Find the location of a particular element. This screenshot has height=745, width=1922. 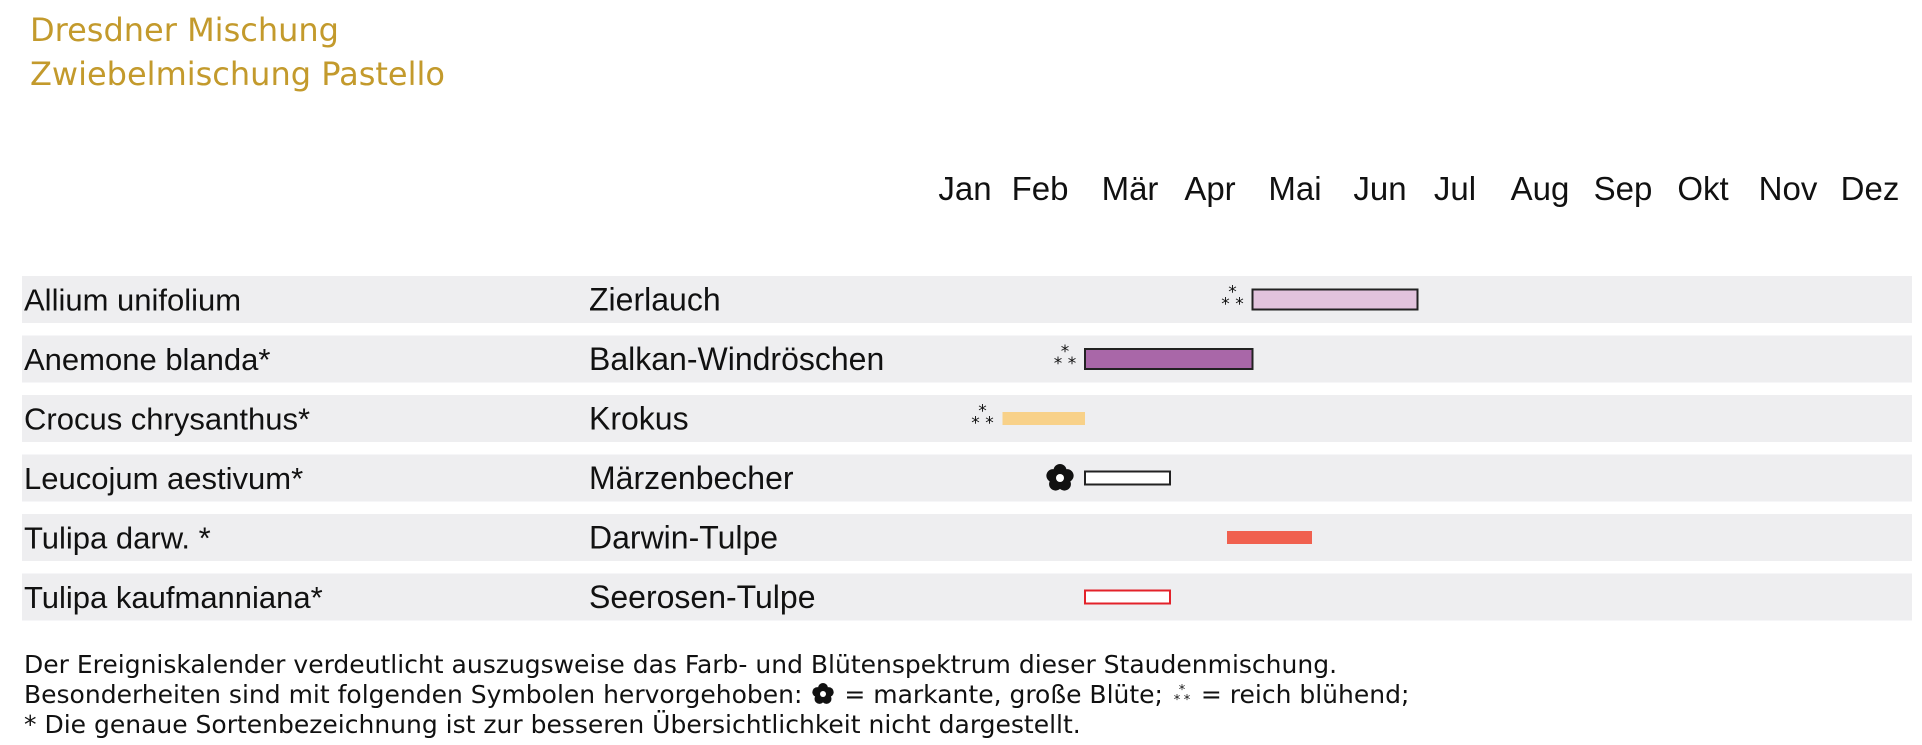

row-latin-name: Leucojum aestivum* is located at coordinates (163, 478).